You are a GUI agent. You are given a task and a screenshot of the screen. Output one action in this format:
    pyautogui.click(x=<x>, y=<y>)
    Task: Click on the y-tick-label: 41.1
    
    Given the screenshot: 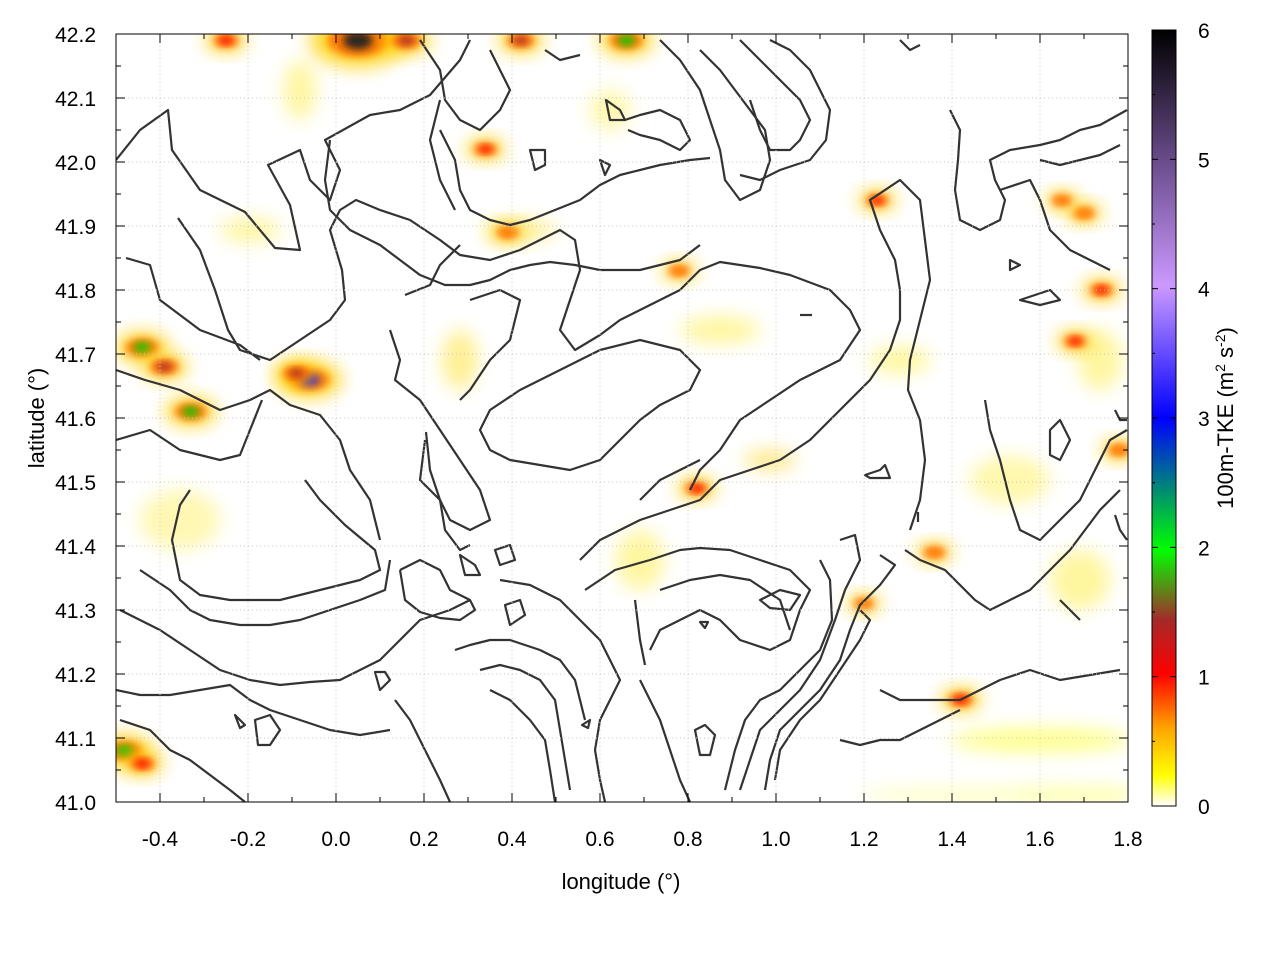 What is the action you would take?
    pyautogui.click(x=75, y=739)
    